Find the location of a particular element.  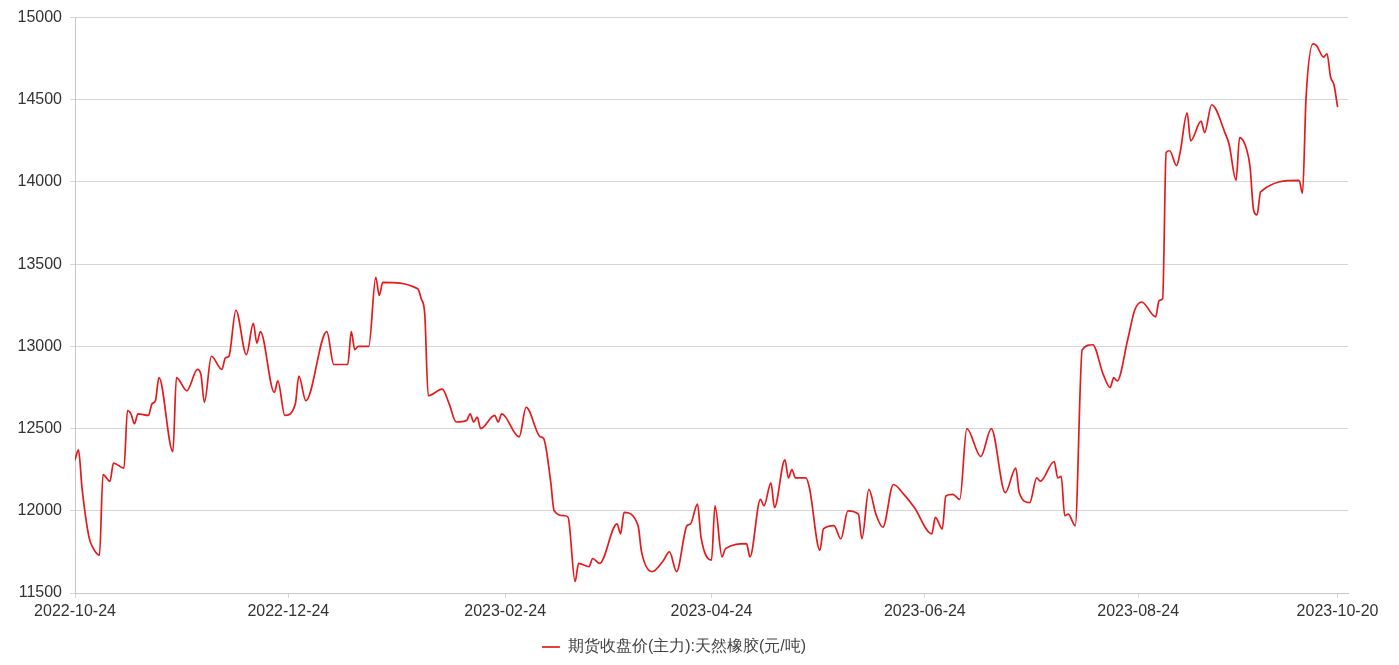

x-tick-label: 2022-10-24 is located at coordinates (75, 611).